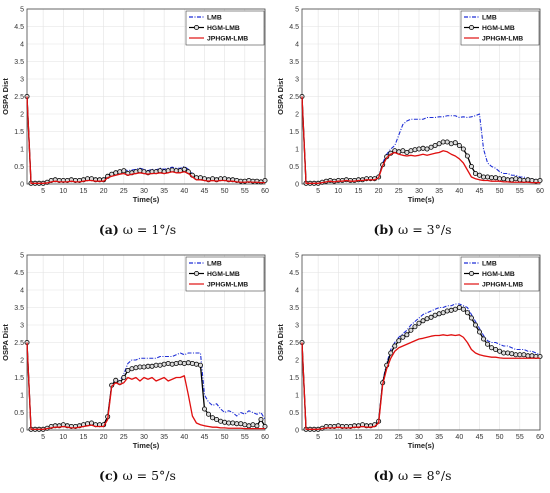 The height and width of the screenshot is (493, 550). Describe the element at coordinates (19, 273) in the screenshot. I see `y-tick-label: 4.5` at that location.